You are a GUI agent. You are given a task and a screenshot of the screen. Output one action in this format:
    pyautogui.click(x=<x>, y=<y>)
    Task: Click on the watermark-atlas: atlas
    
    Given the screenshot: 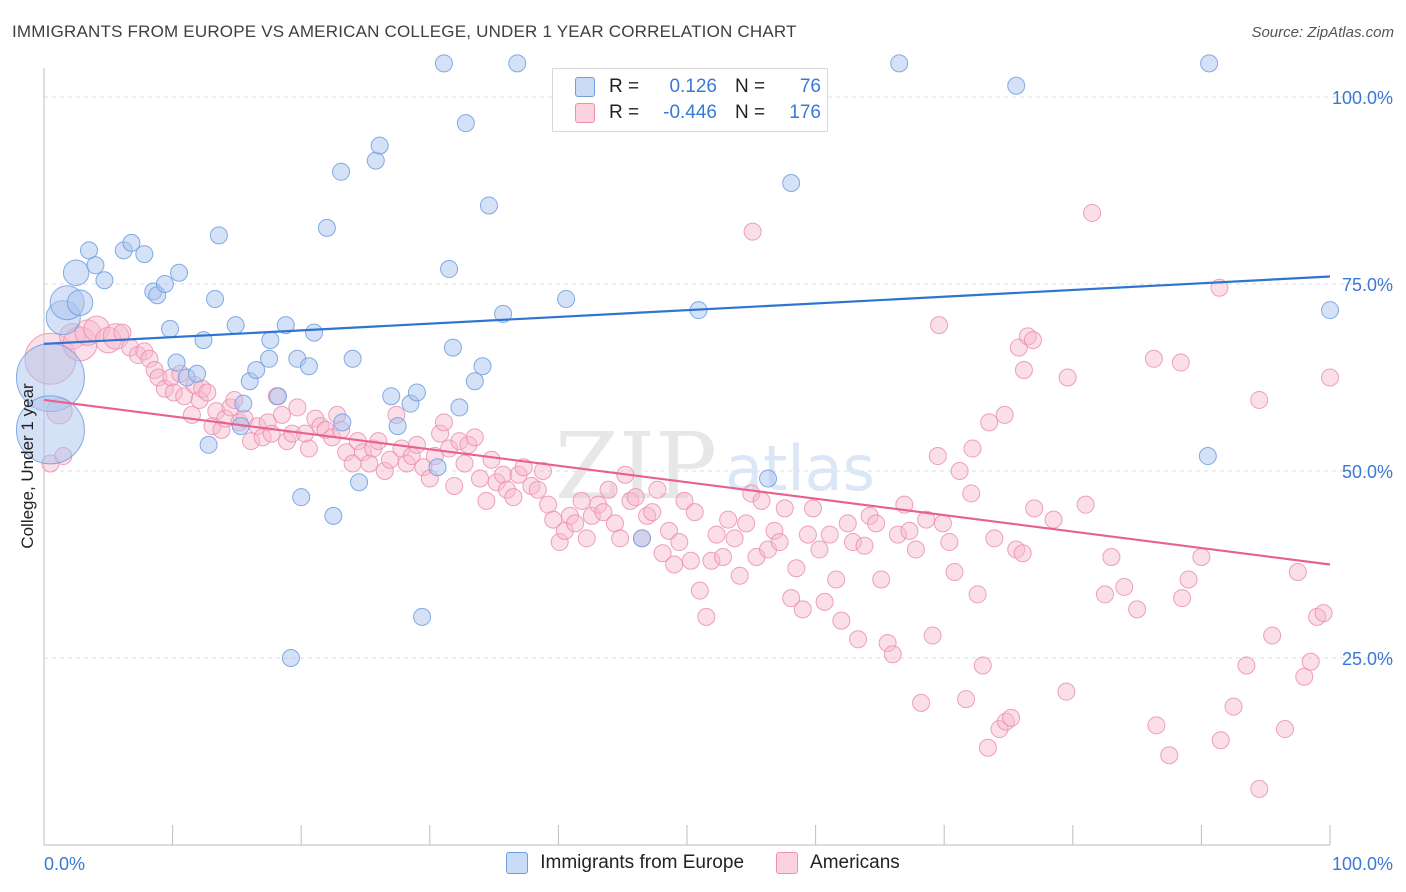 What is the action you would take?
    pyautogui.click(x=800, y=468)
    